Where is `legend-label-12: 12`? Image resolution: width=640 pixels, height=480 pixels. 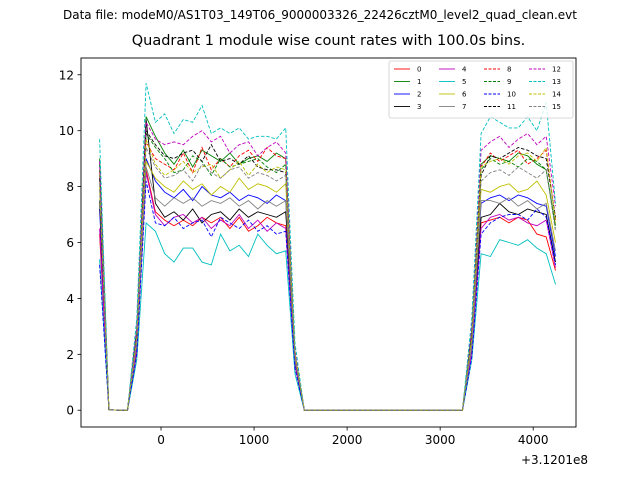
legend-label-12: 12 is located at coordinates (556, 70).